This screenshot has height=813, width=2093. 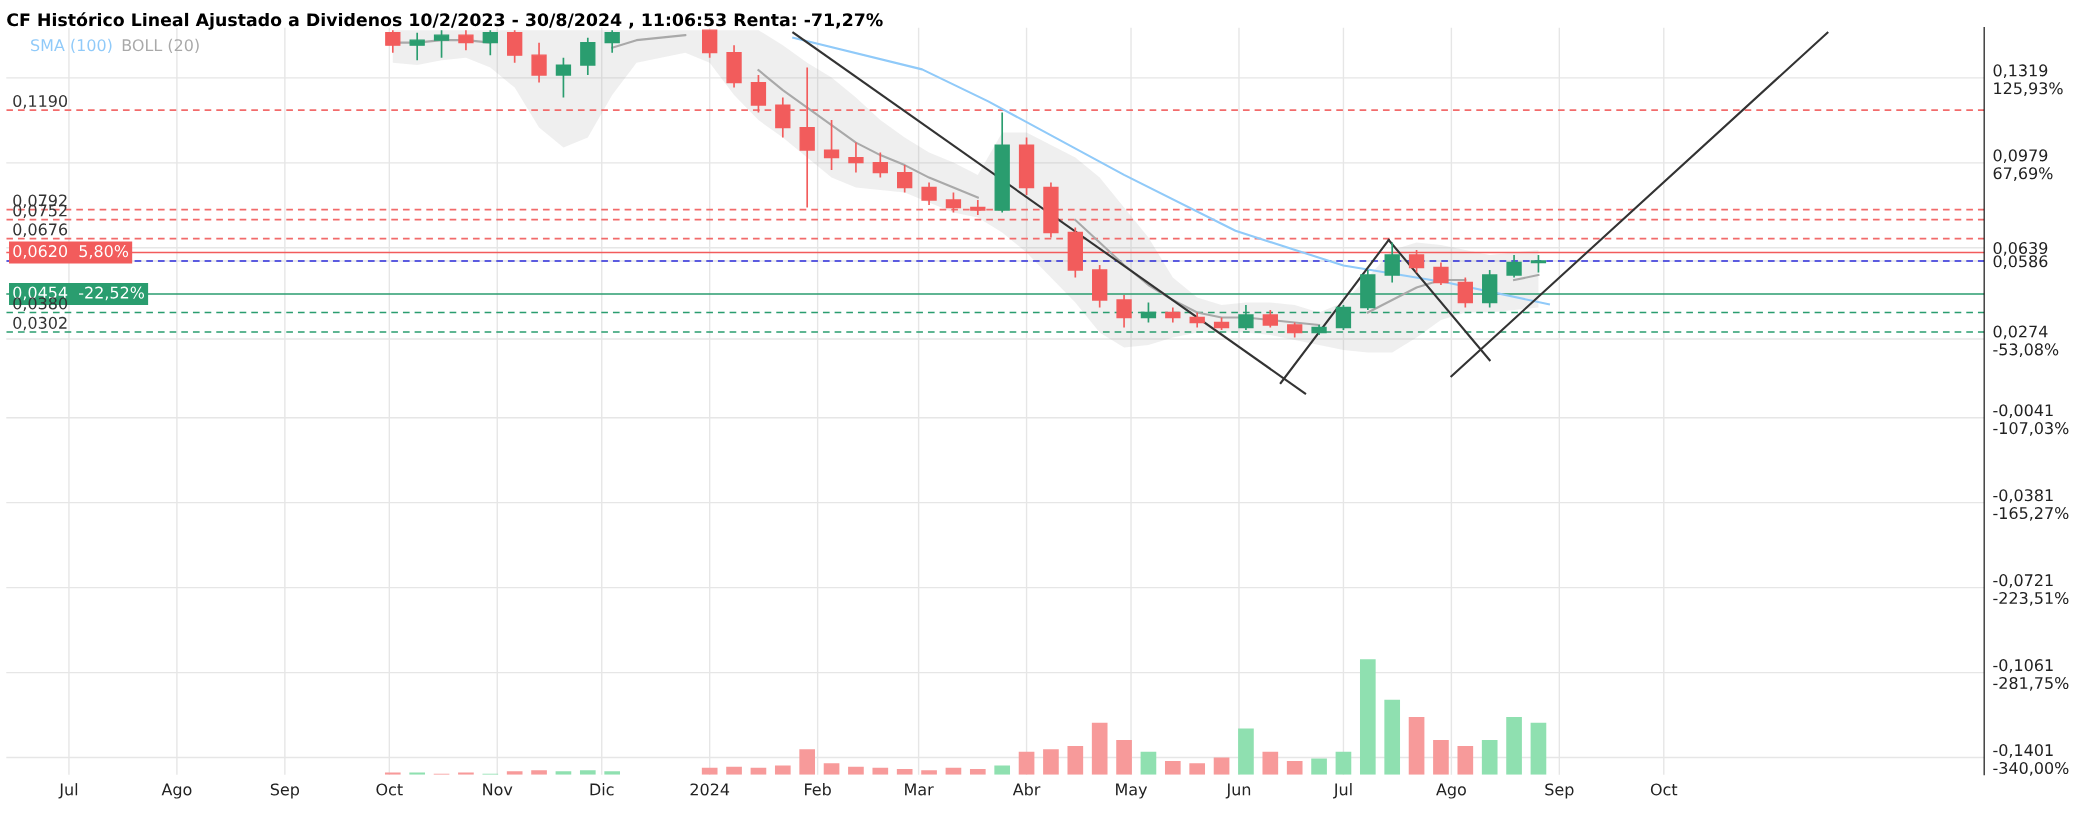 I want to click on x-tick-label: Nov, so click(x=498, y=789).